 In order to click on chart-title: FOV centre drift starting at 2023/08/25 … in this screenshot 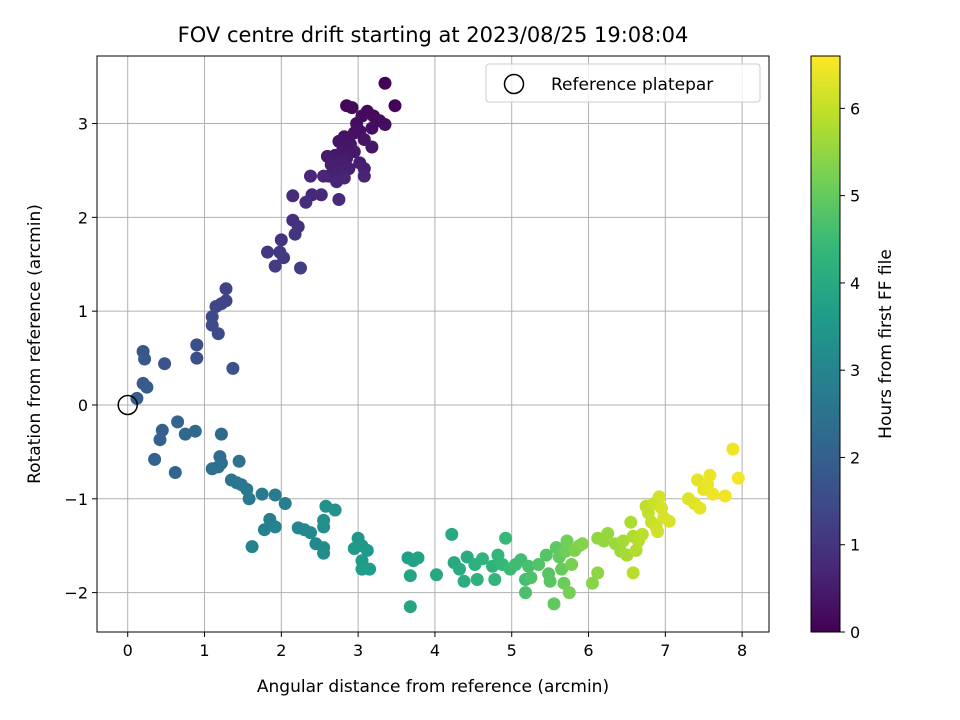, I will do `click(433, 35)`.